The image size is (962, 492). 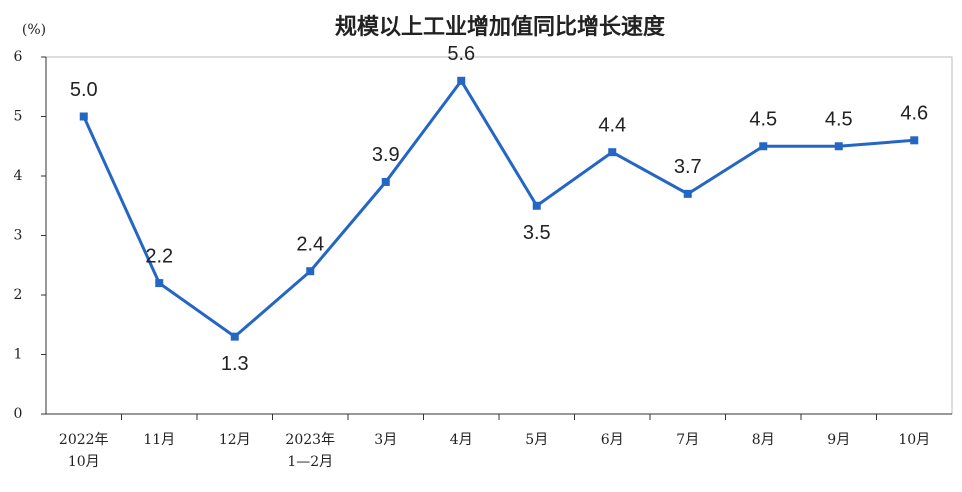 What do you see at coordinates (612, 125) in the screenshot?
I see `data-label: 4.4` at bounding box center [612, 125].